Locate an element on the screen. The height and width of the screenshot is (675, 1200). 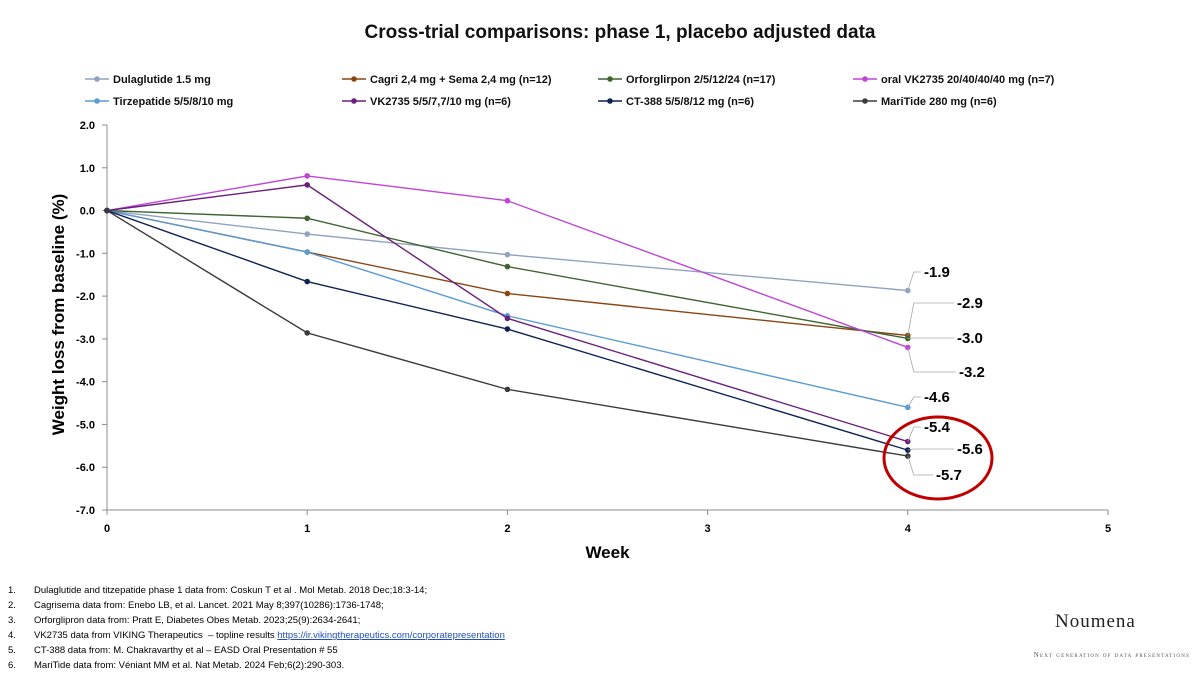
y-tick-label: -7.0 is located at coordinates (85, 511).